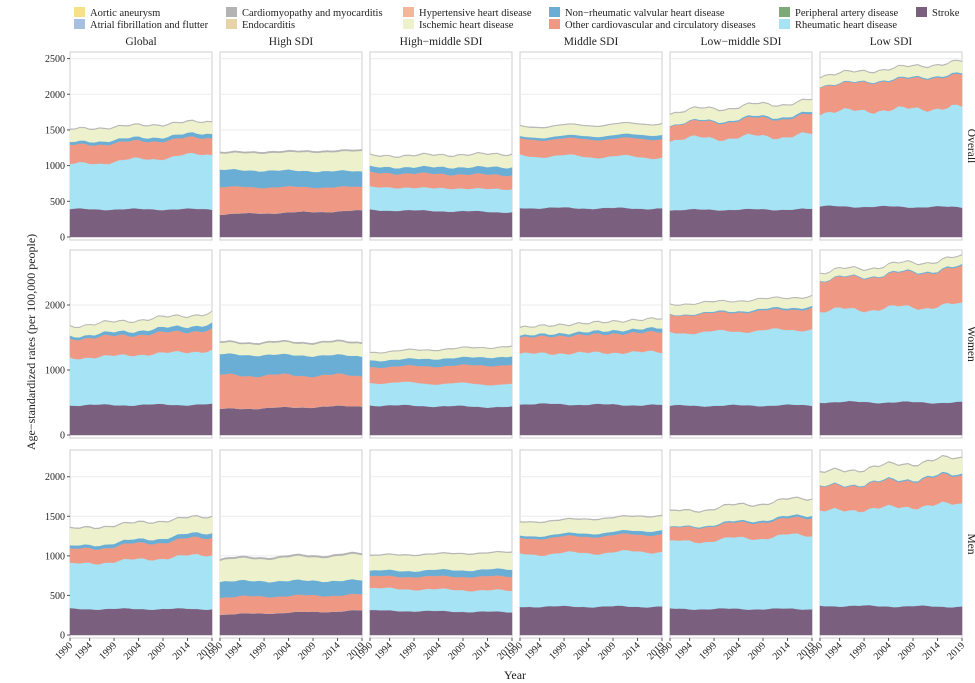  I want to click on x-tick-label: 1990, so click(64, 651).